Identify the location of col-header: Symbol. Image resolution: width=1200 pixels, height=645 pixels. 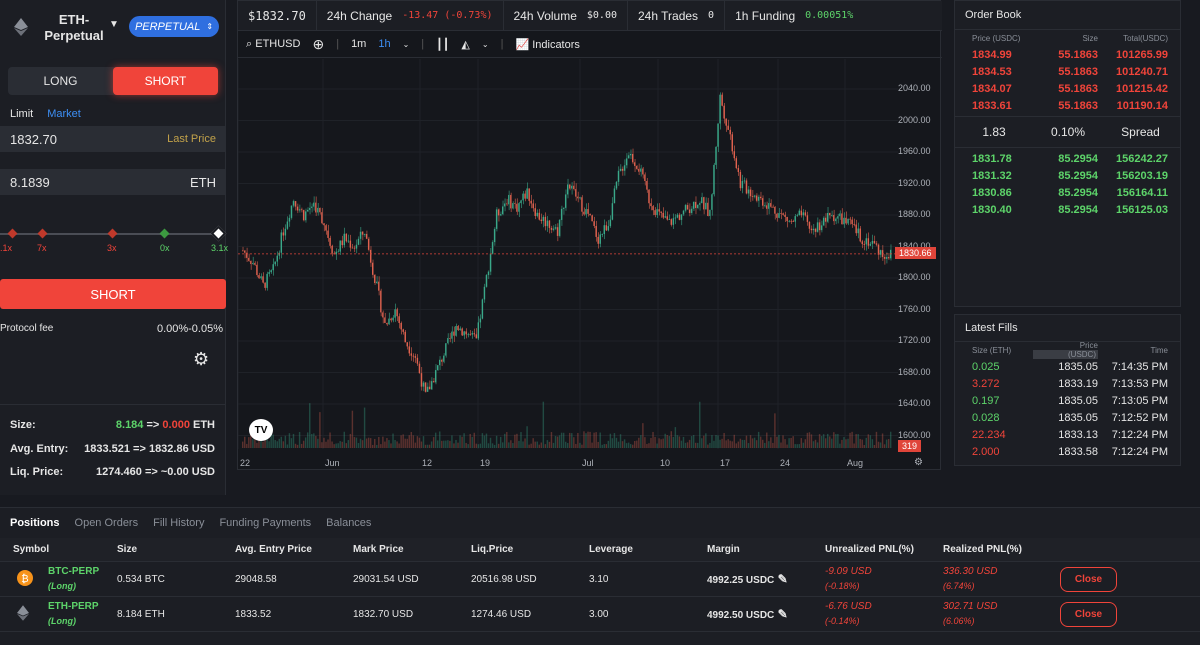
(31, 549).